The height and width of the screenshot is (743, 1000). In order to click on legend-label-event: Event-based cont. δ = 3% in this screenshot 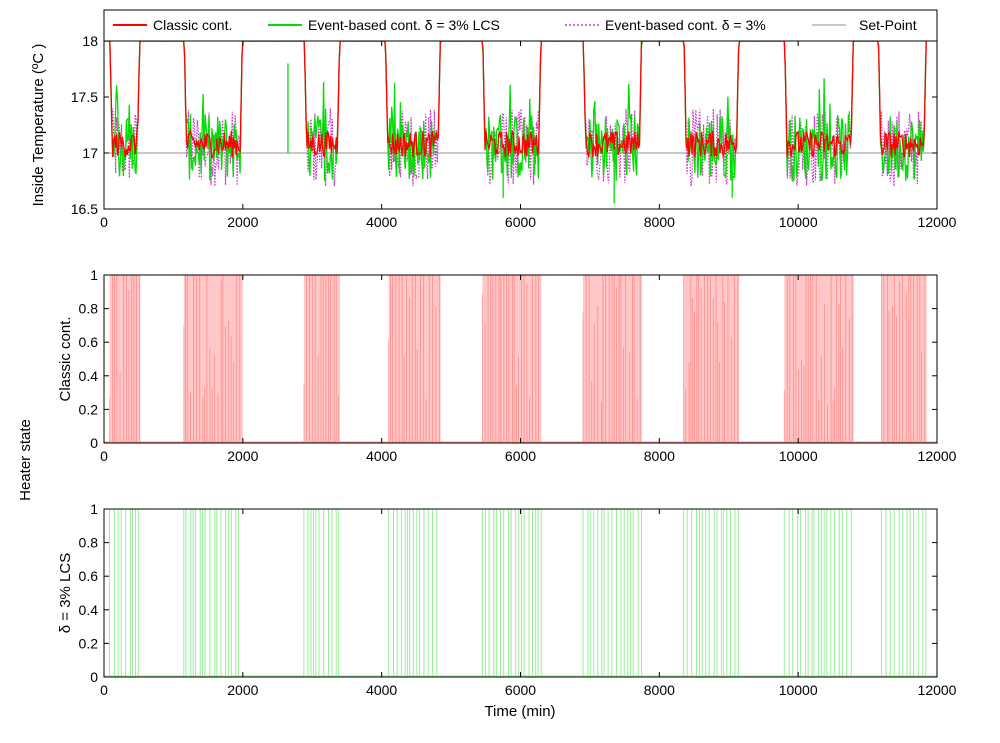, I will do `click(685, 25)`.